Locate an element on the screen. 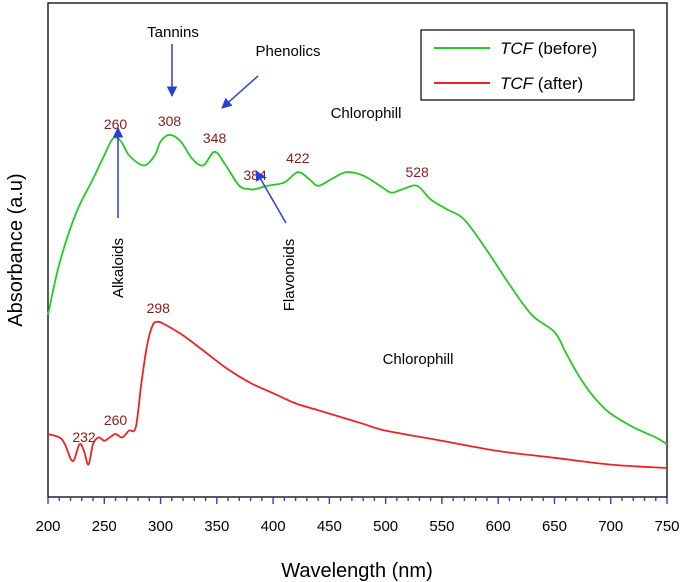  x-axis-tick-labels: 200 250 300 350 400 450 500 550 600 650 700 750 is located at coordinates (357, 526).